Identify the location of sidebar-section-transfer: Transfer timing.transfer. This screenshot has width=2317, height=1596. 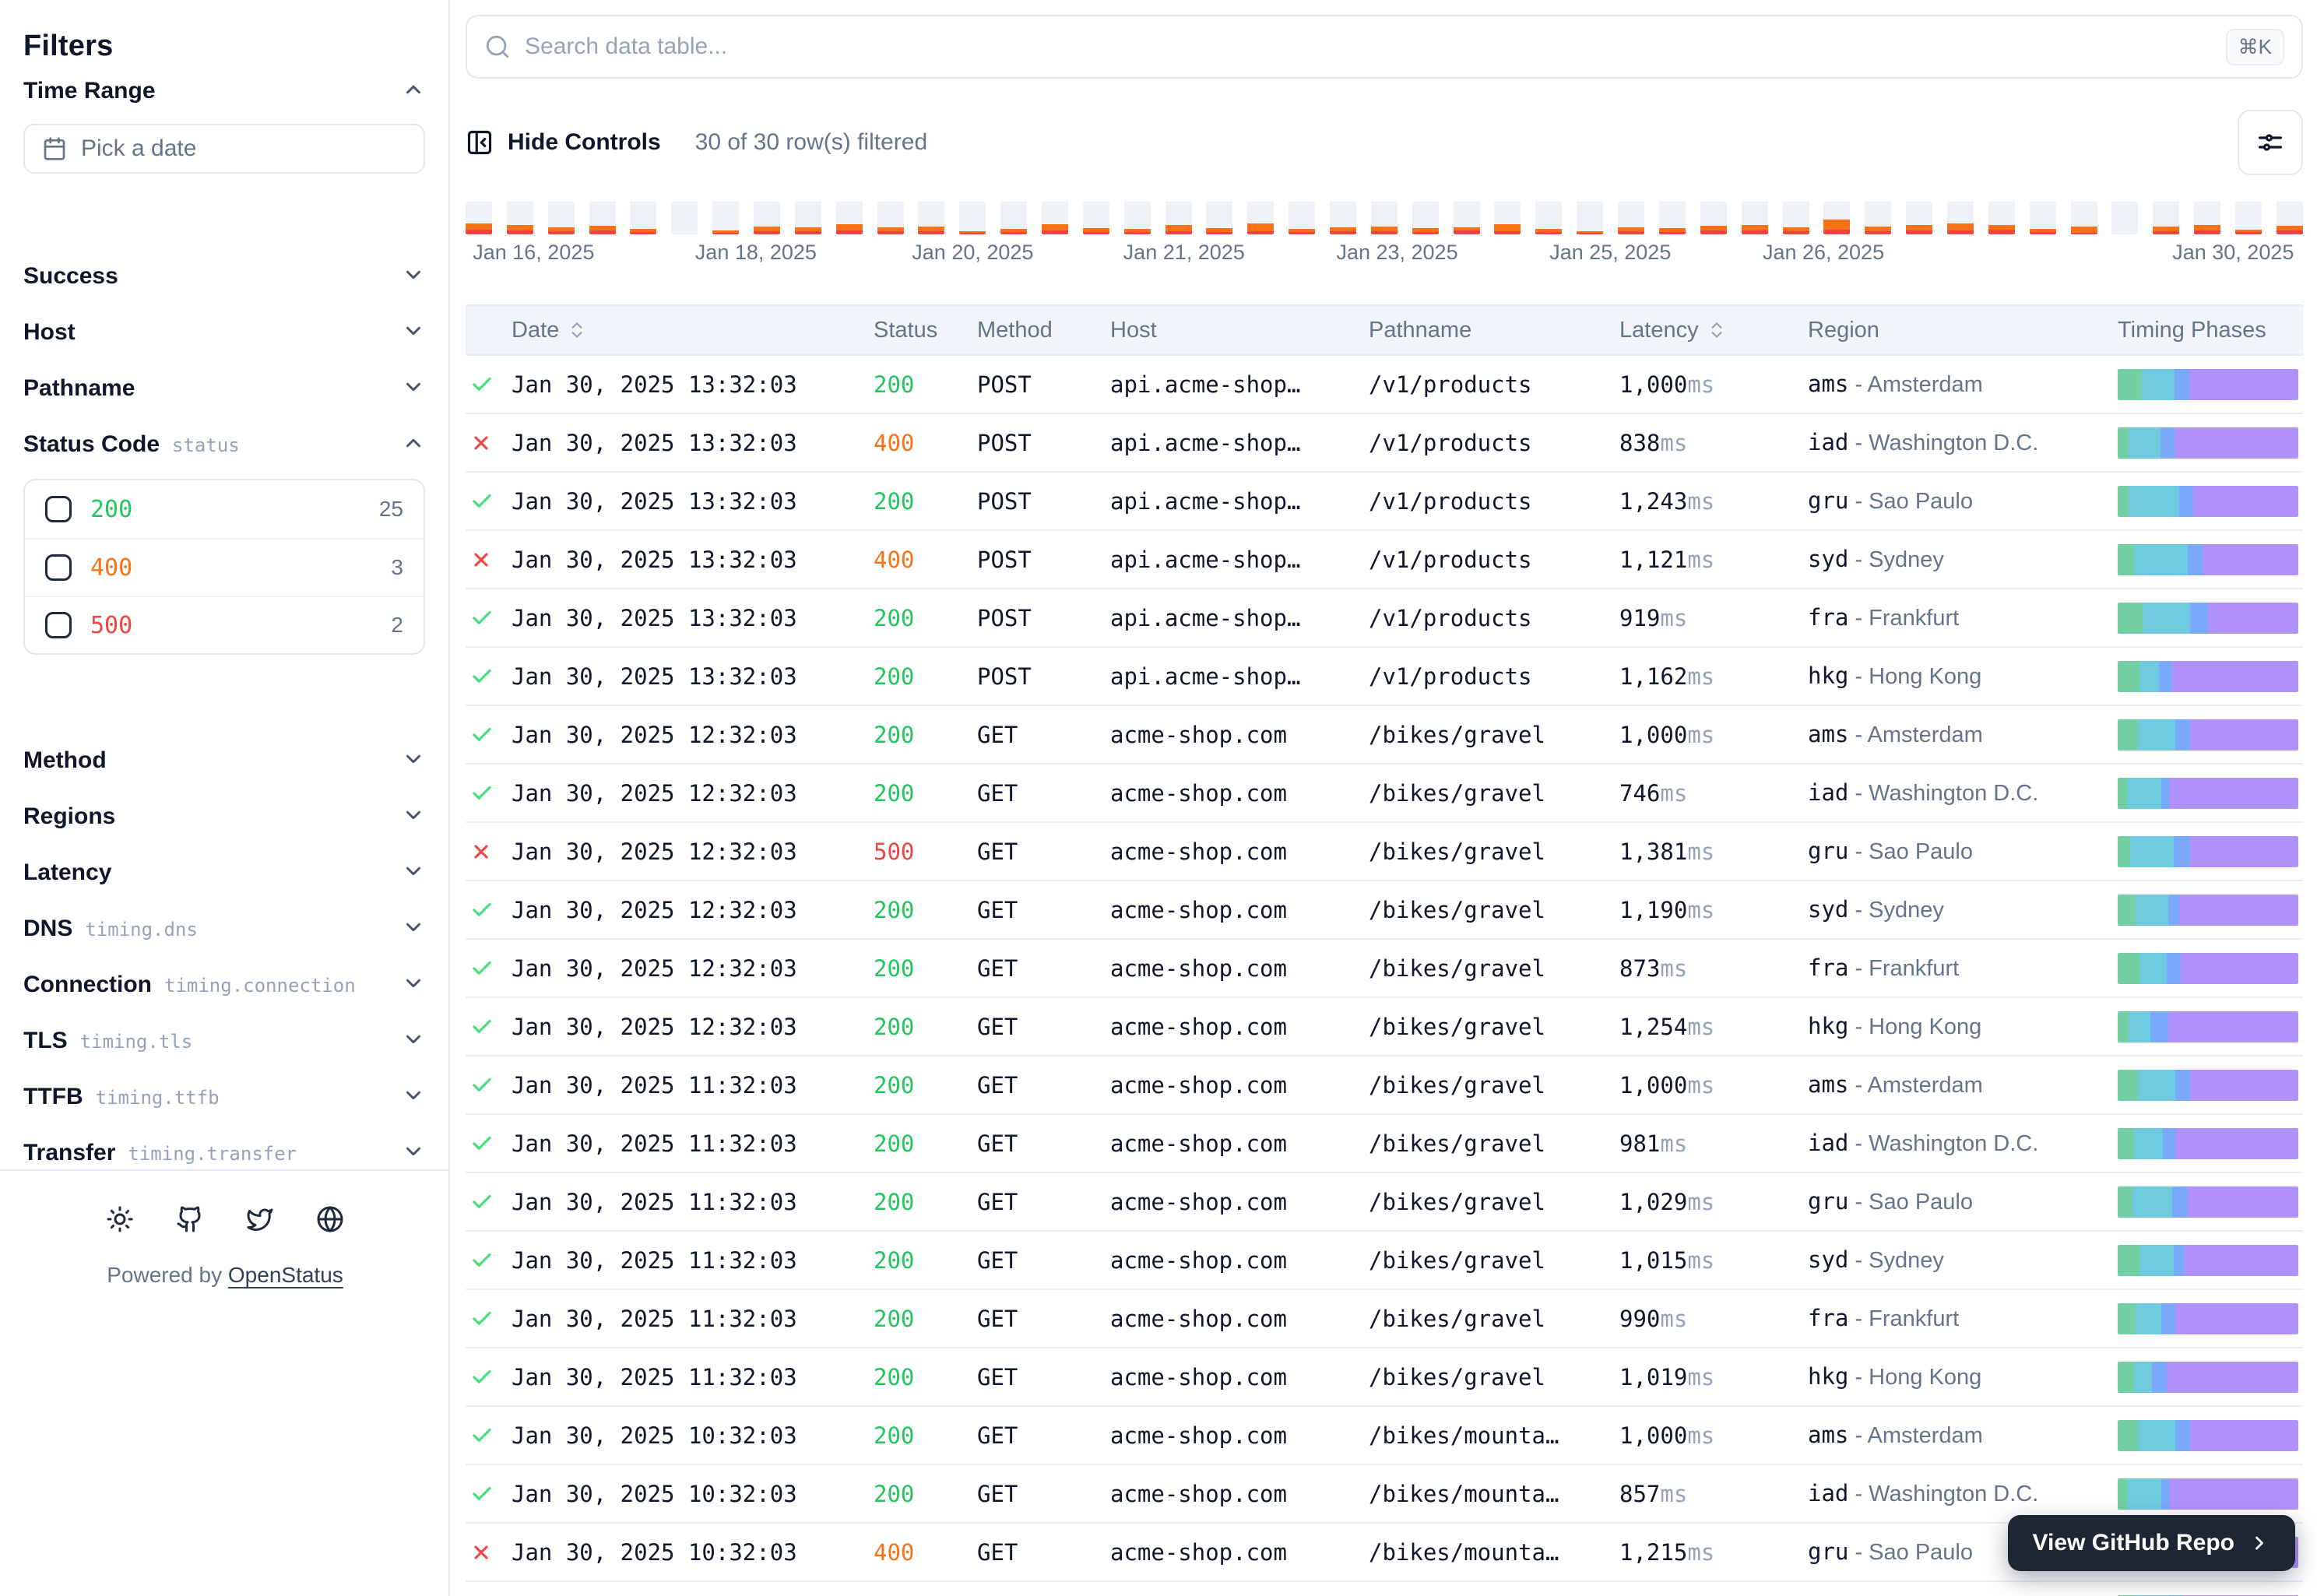
(224, 1153).